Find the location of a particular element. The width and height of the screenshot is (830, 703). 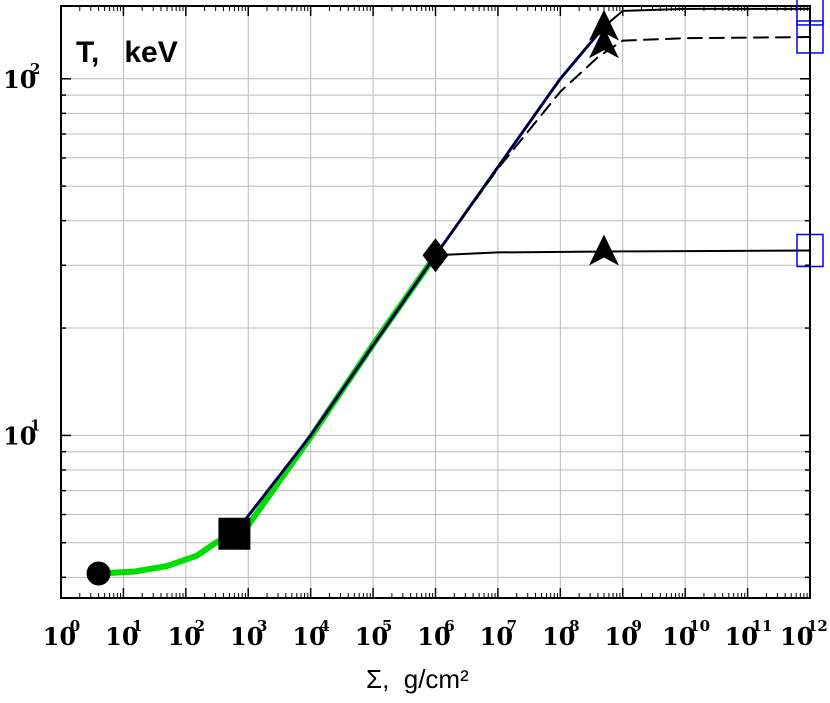

x-tick-label-exponent: 11 is located at coordinates (762, 626).